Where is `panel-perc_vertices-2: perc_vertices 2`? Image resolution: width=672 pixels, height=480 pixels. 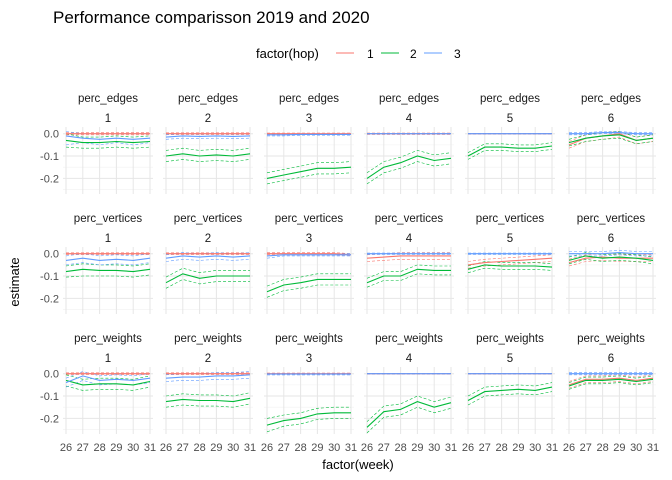 panel-perc_vertices-2: perc_vertices 2 is located at coordinates (208, 263).